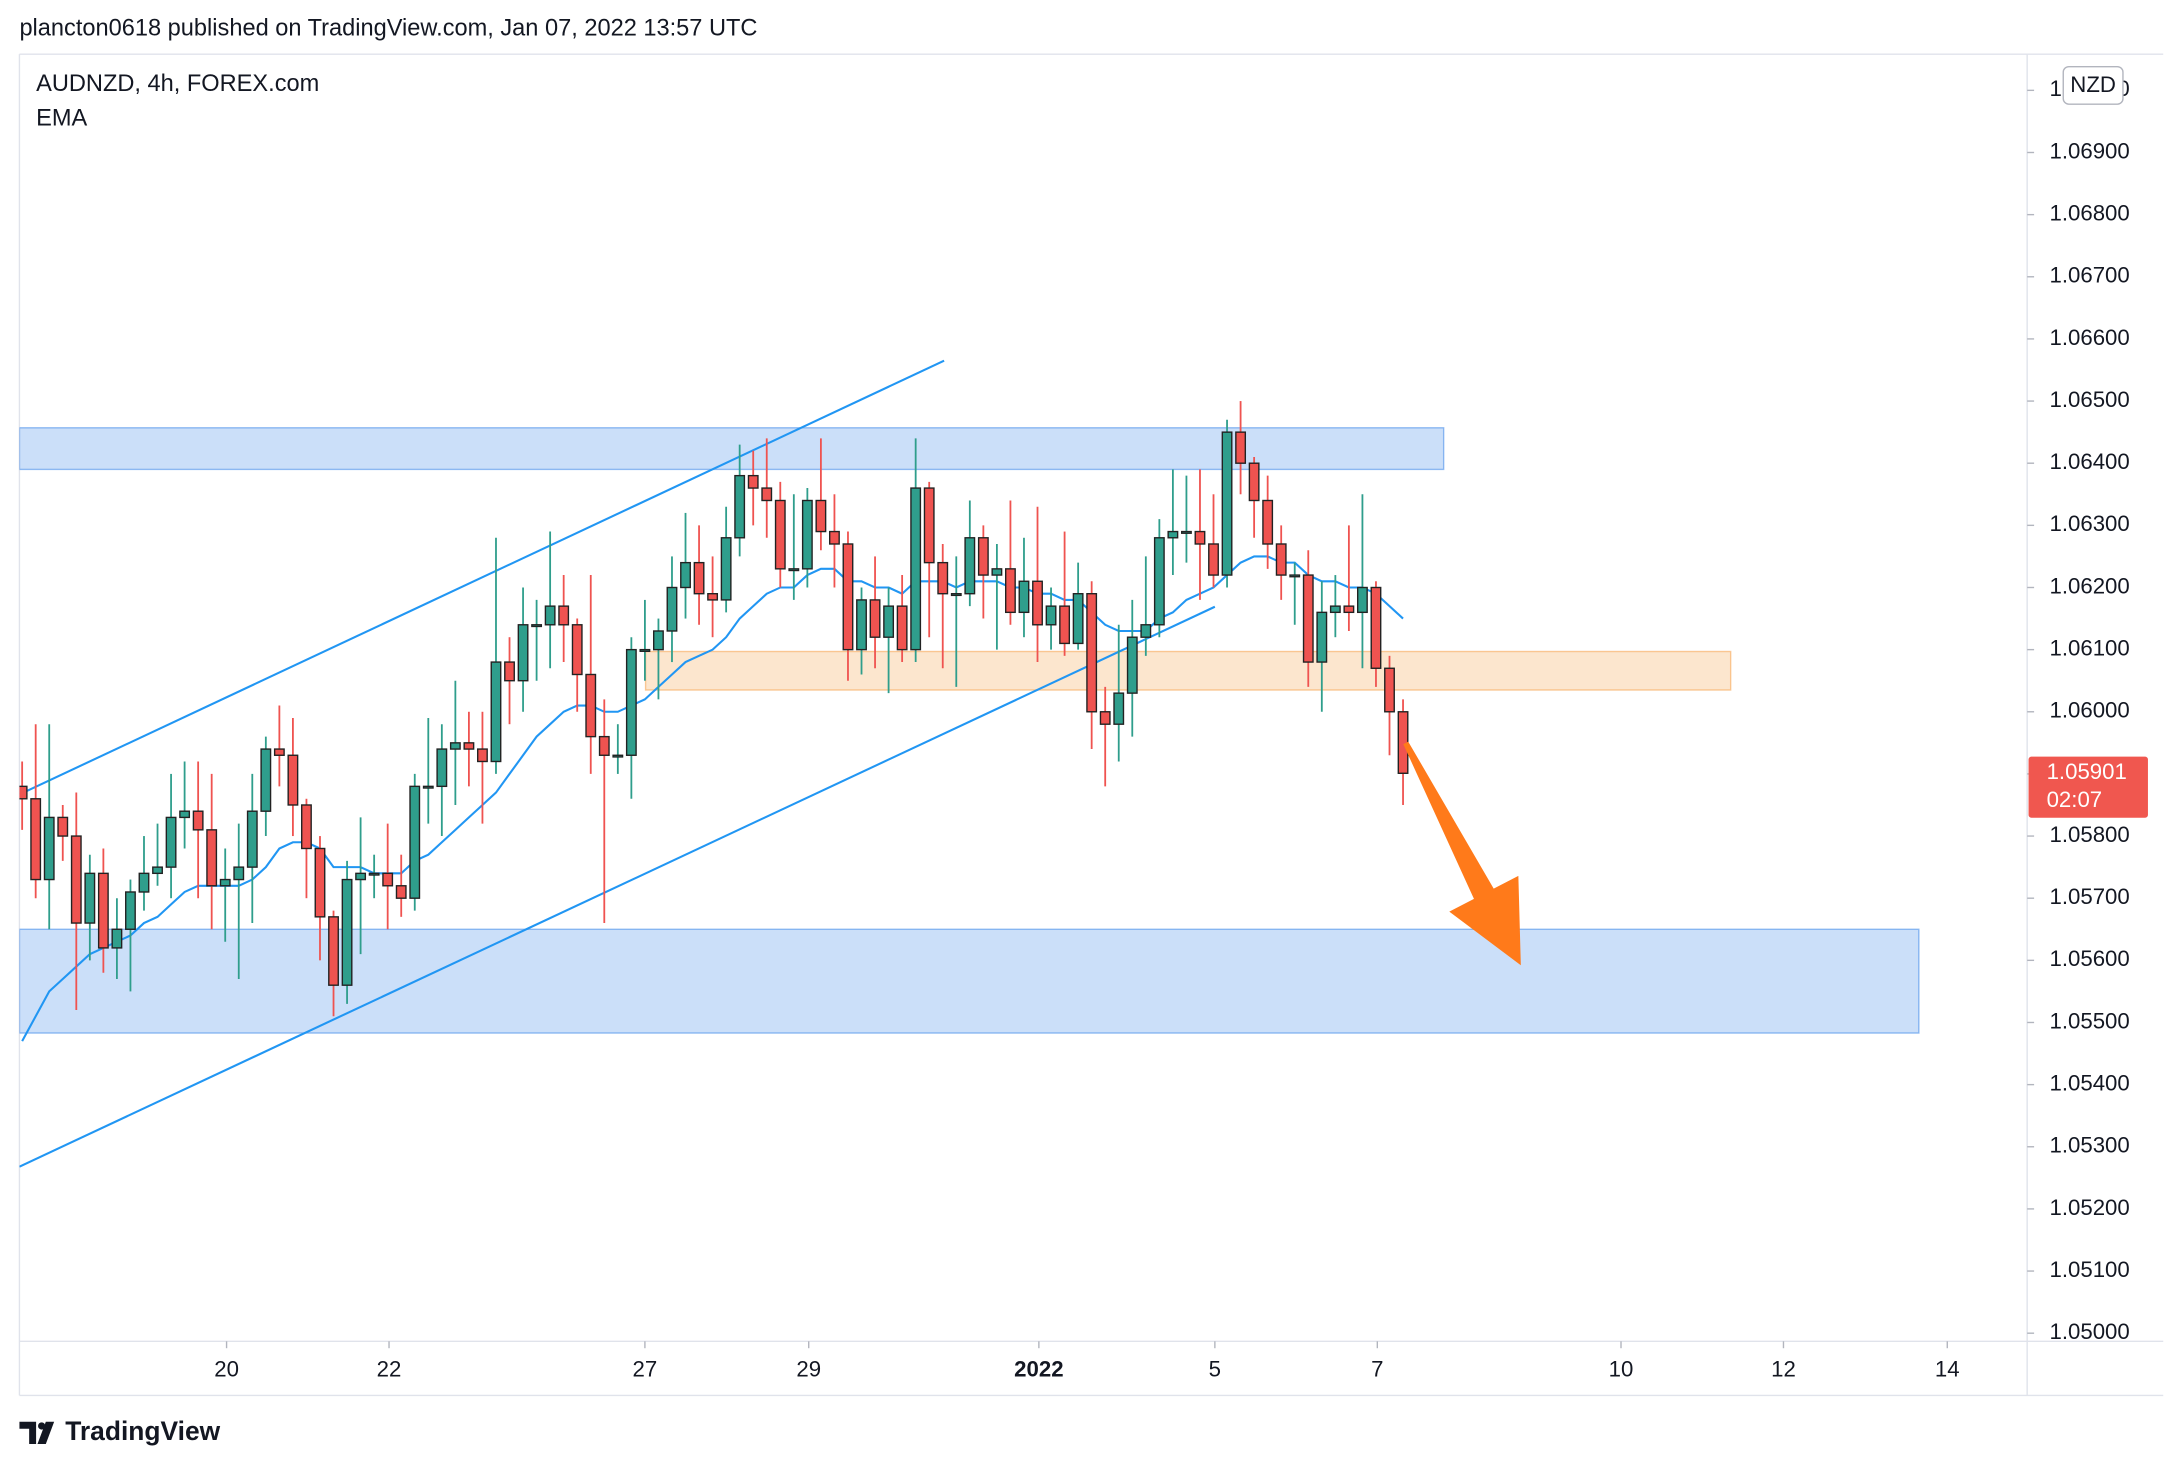 This screenshot has height=1460, width=2166. Describe the element at coordinates (1621, 1368) in the screenshot. I see `x-tick-label: 10` at that location.